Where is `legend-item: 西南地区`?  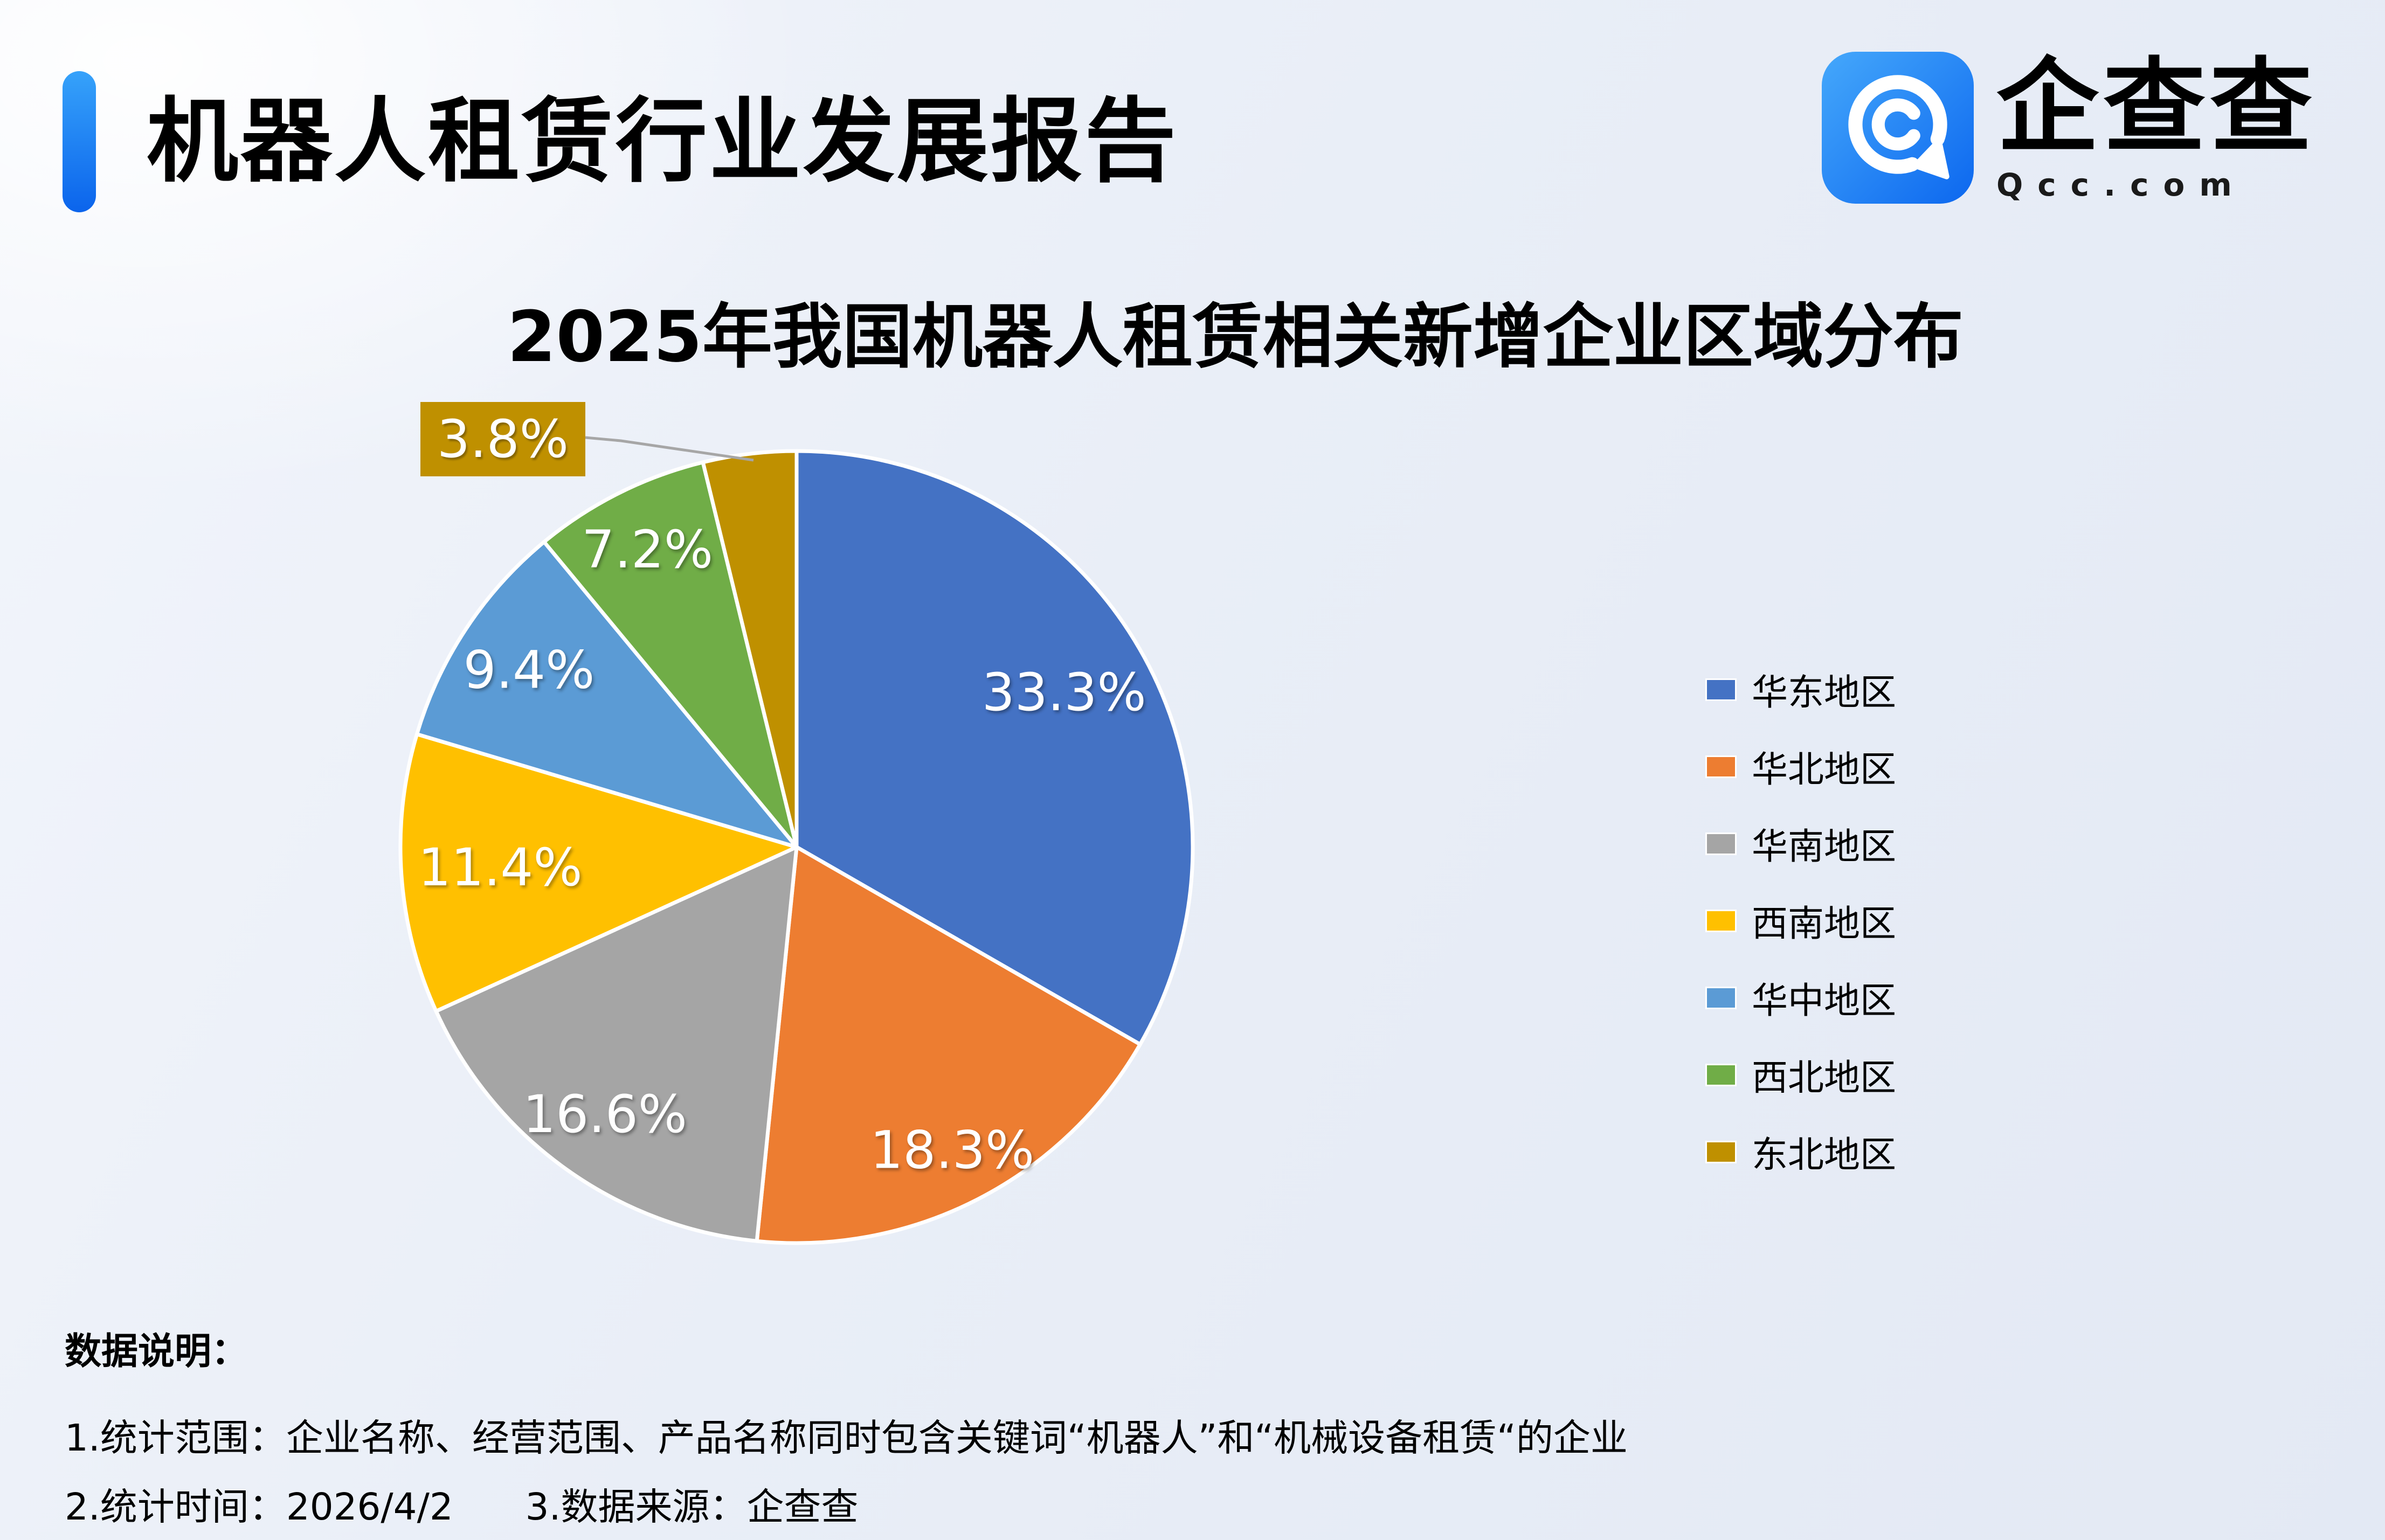
legend-item: 西南地区 is located at coordinates (1801, 924).